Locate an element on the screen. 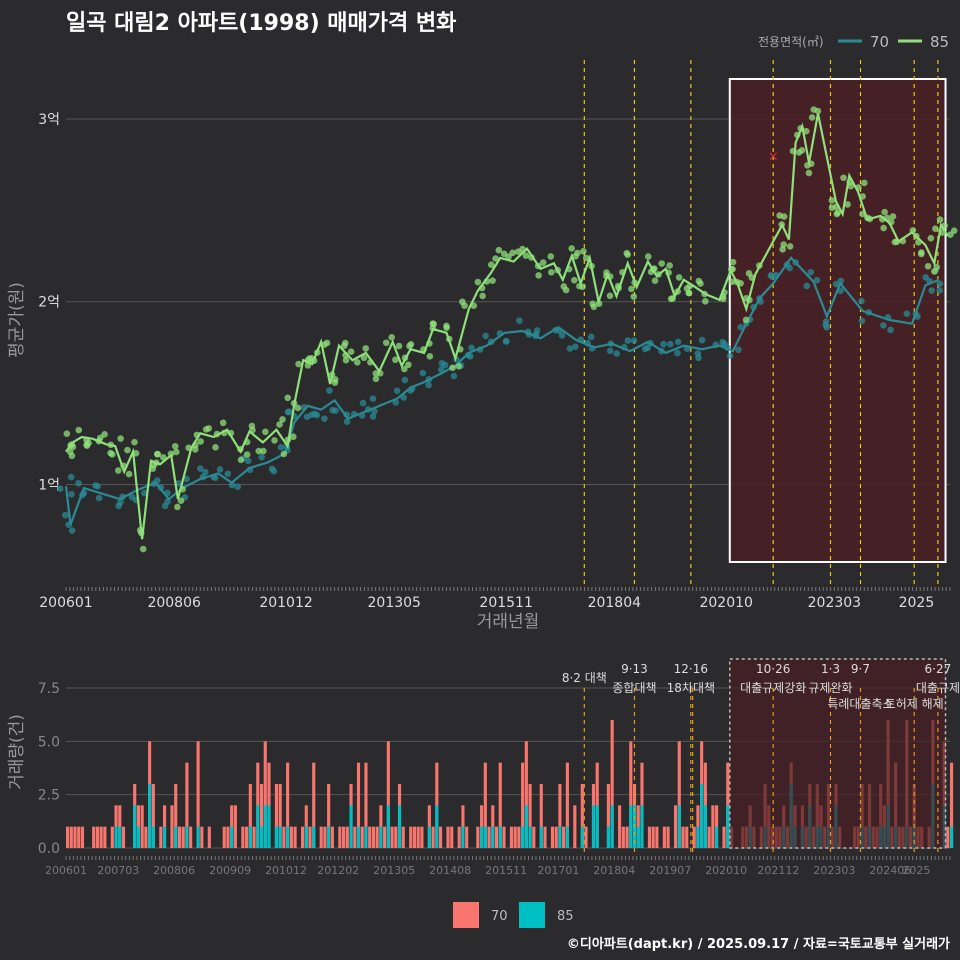 The height and width of the screenshot is (960, 960). volume-annotation-policy: 토허제 해제 is located at coordinates (914, 704).